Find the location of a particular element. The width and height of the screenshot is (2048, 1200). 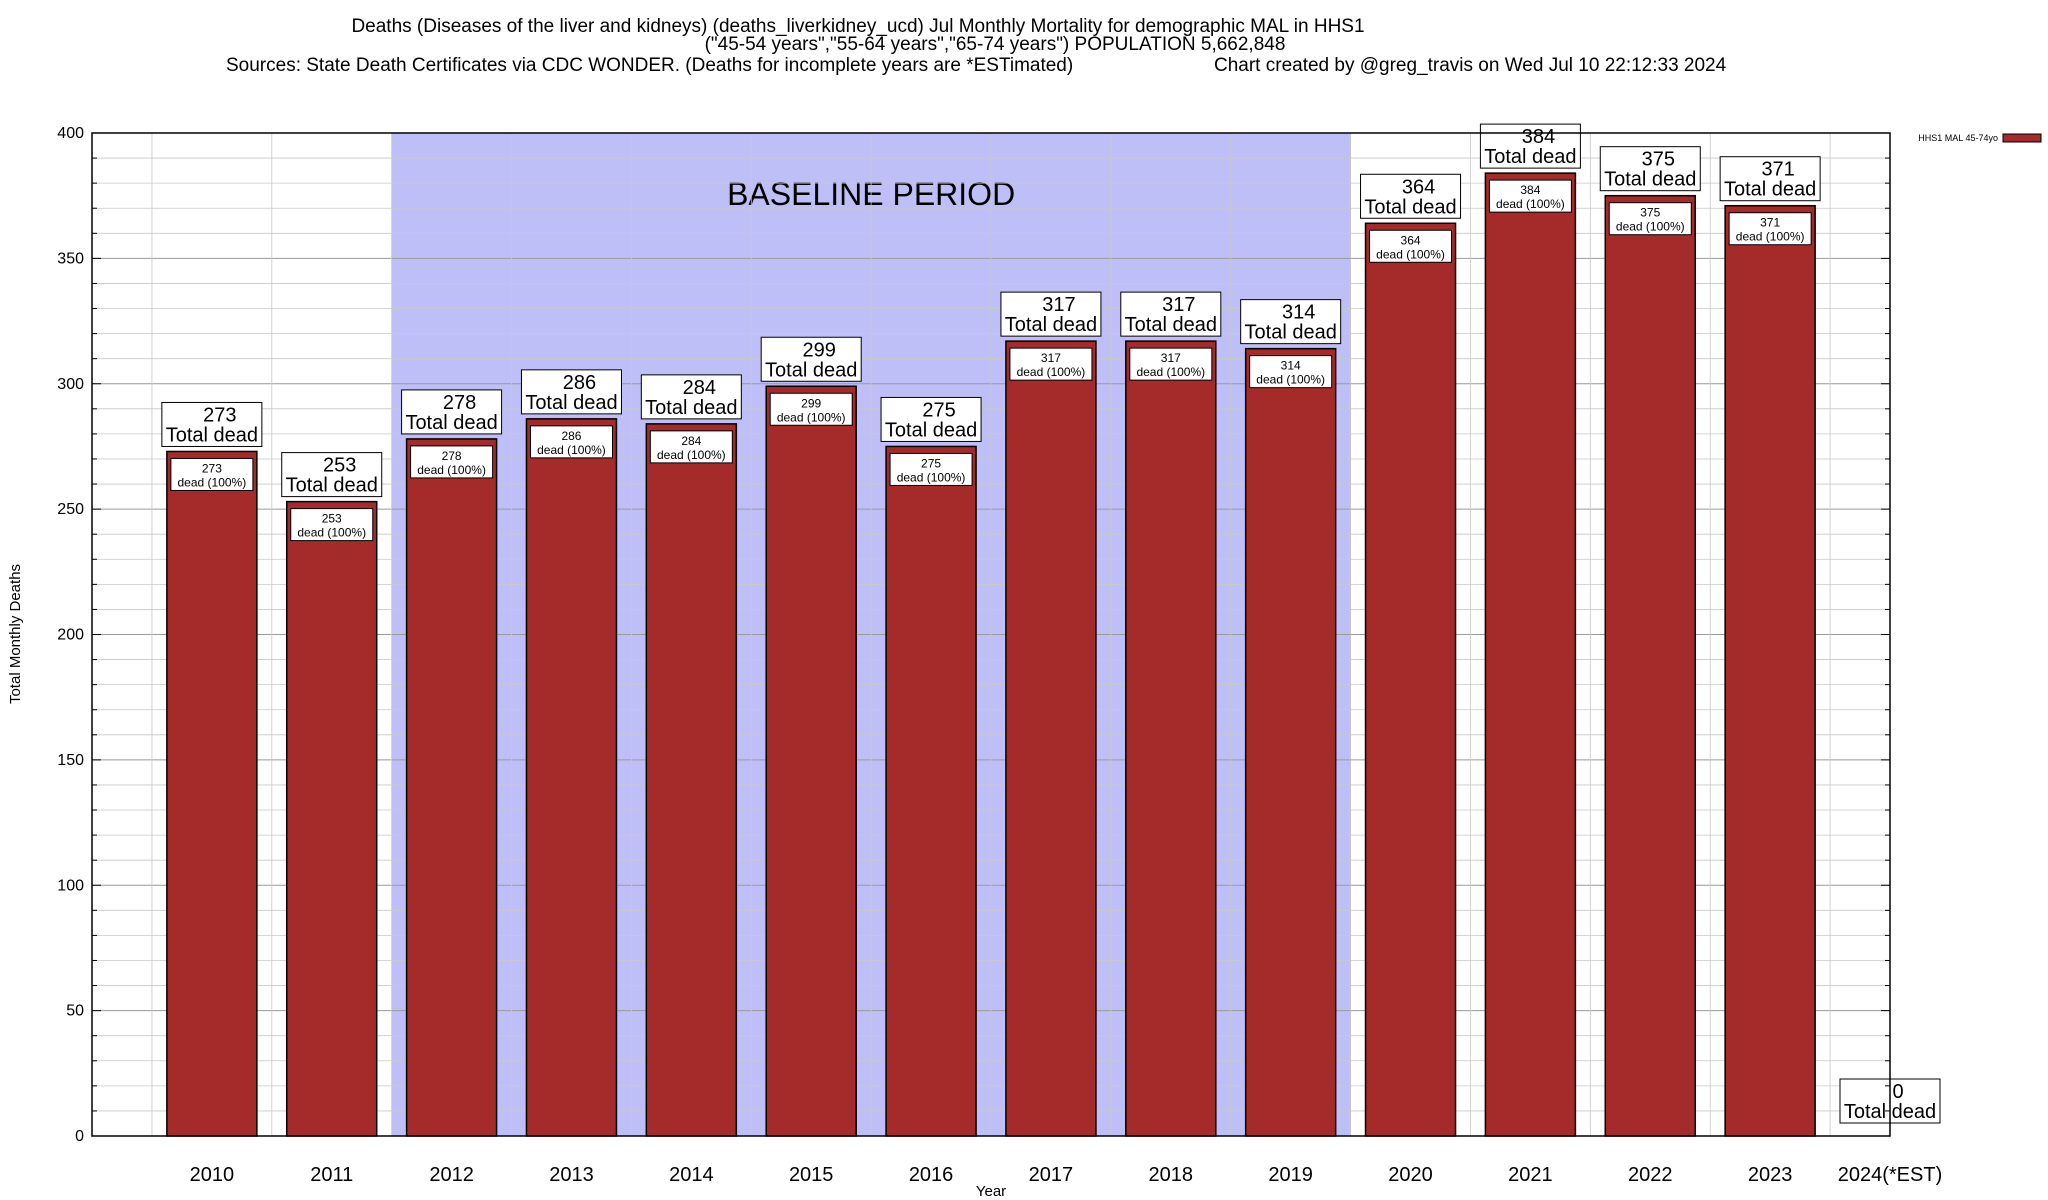

y-tick-label: 0 is located at coordinates (79, 1136).